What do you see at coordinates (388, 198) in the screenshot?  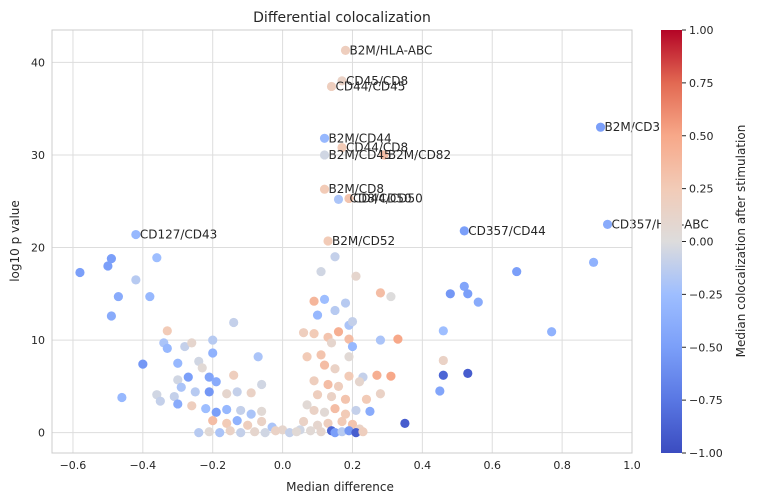 I see `point-annotation: CD44/CD50` at bounding box center [388, 198].